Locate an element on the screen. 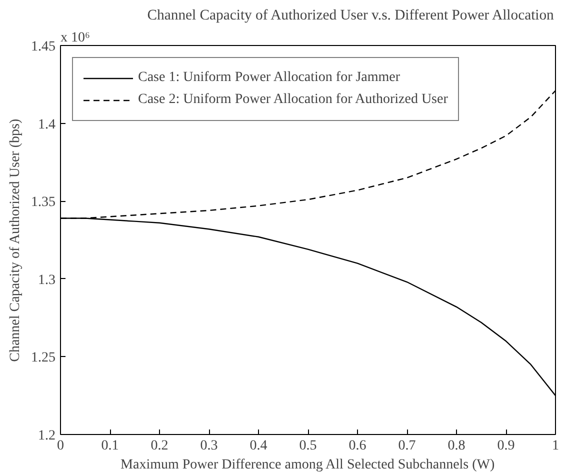  x-tick-label: 0.3 is located at coordinates (209, 446).